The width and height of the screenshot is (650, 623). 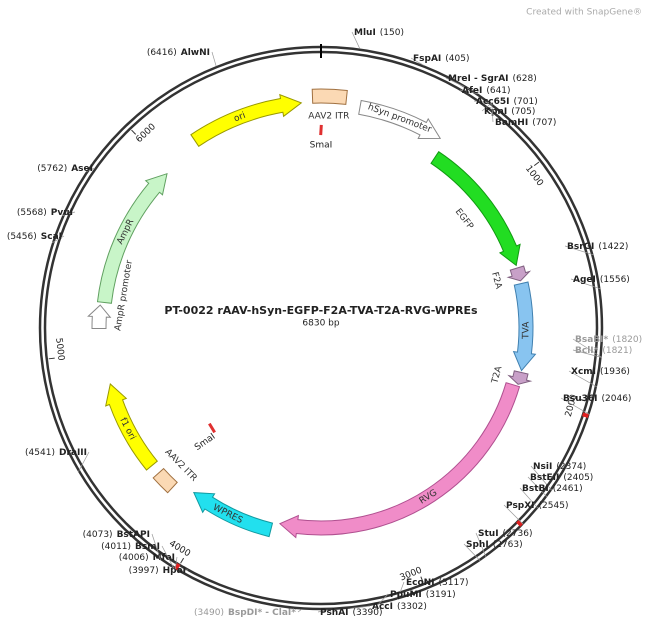 I want to click on site-position: (3390), so click(x=368, y=613).